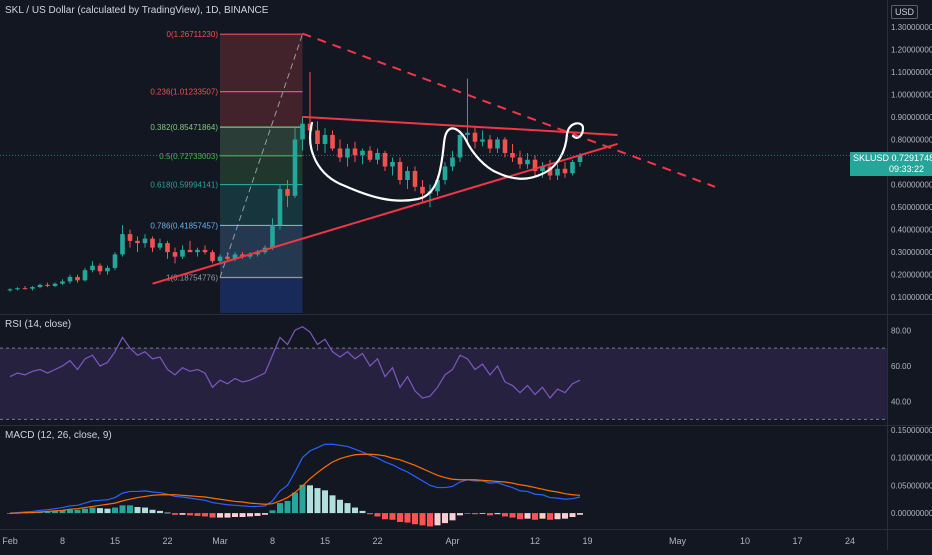  I want to click on last-price-tag: SKLUSD 0.72917489 09:33:22, so click(891, 164).